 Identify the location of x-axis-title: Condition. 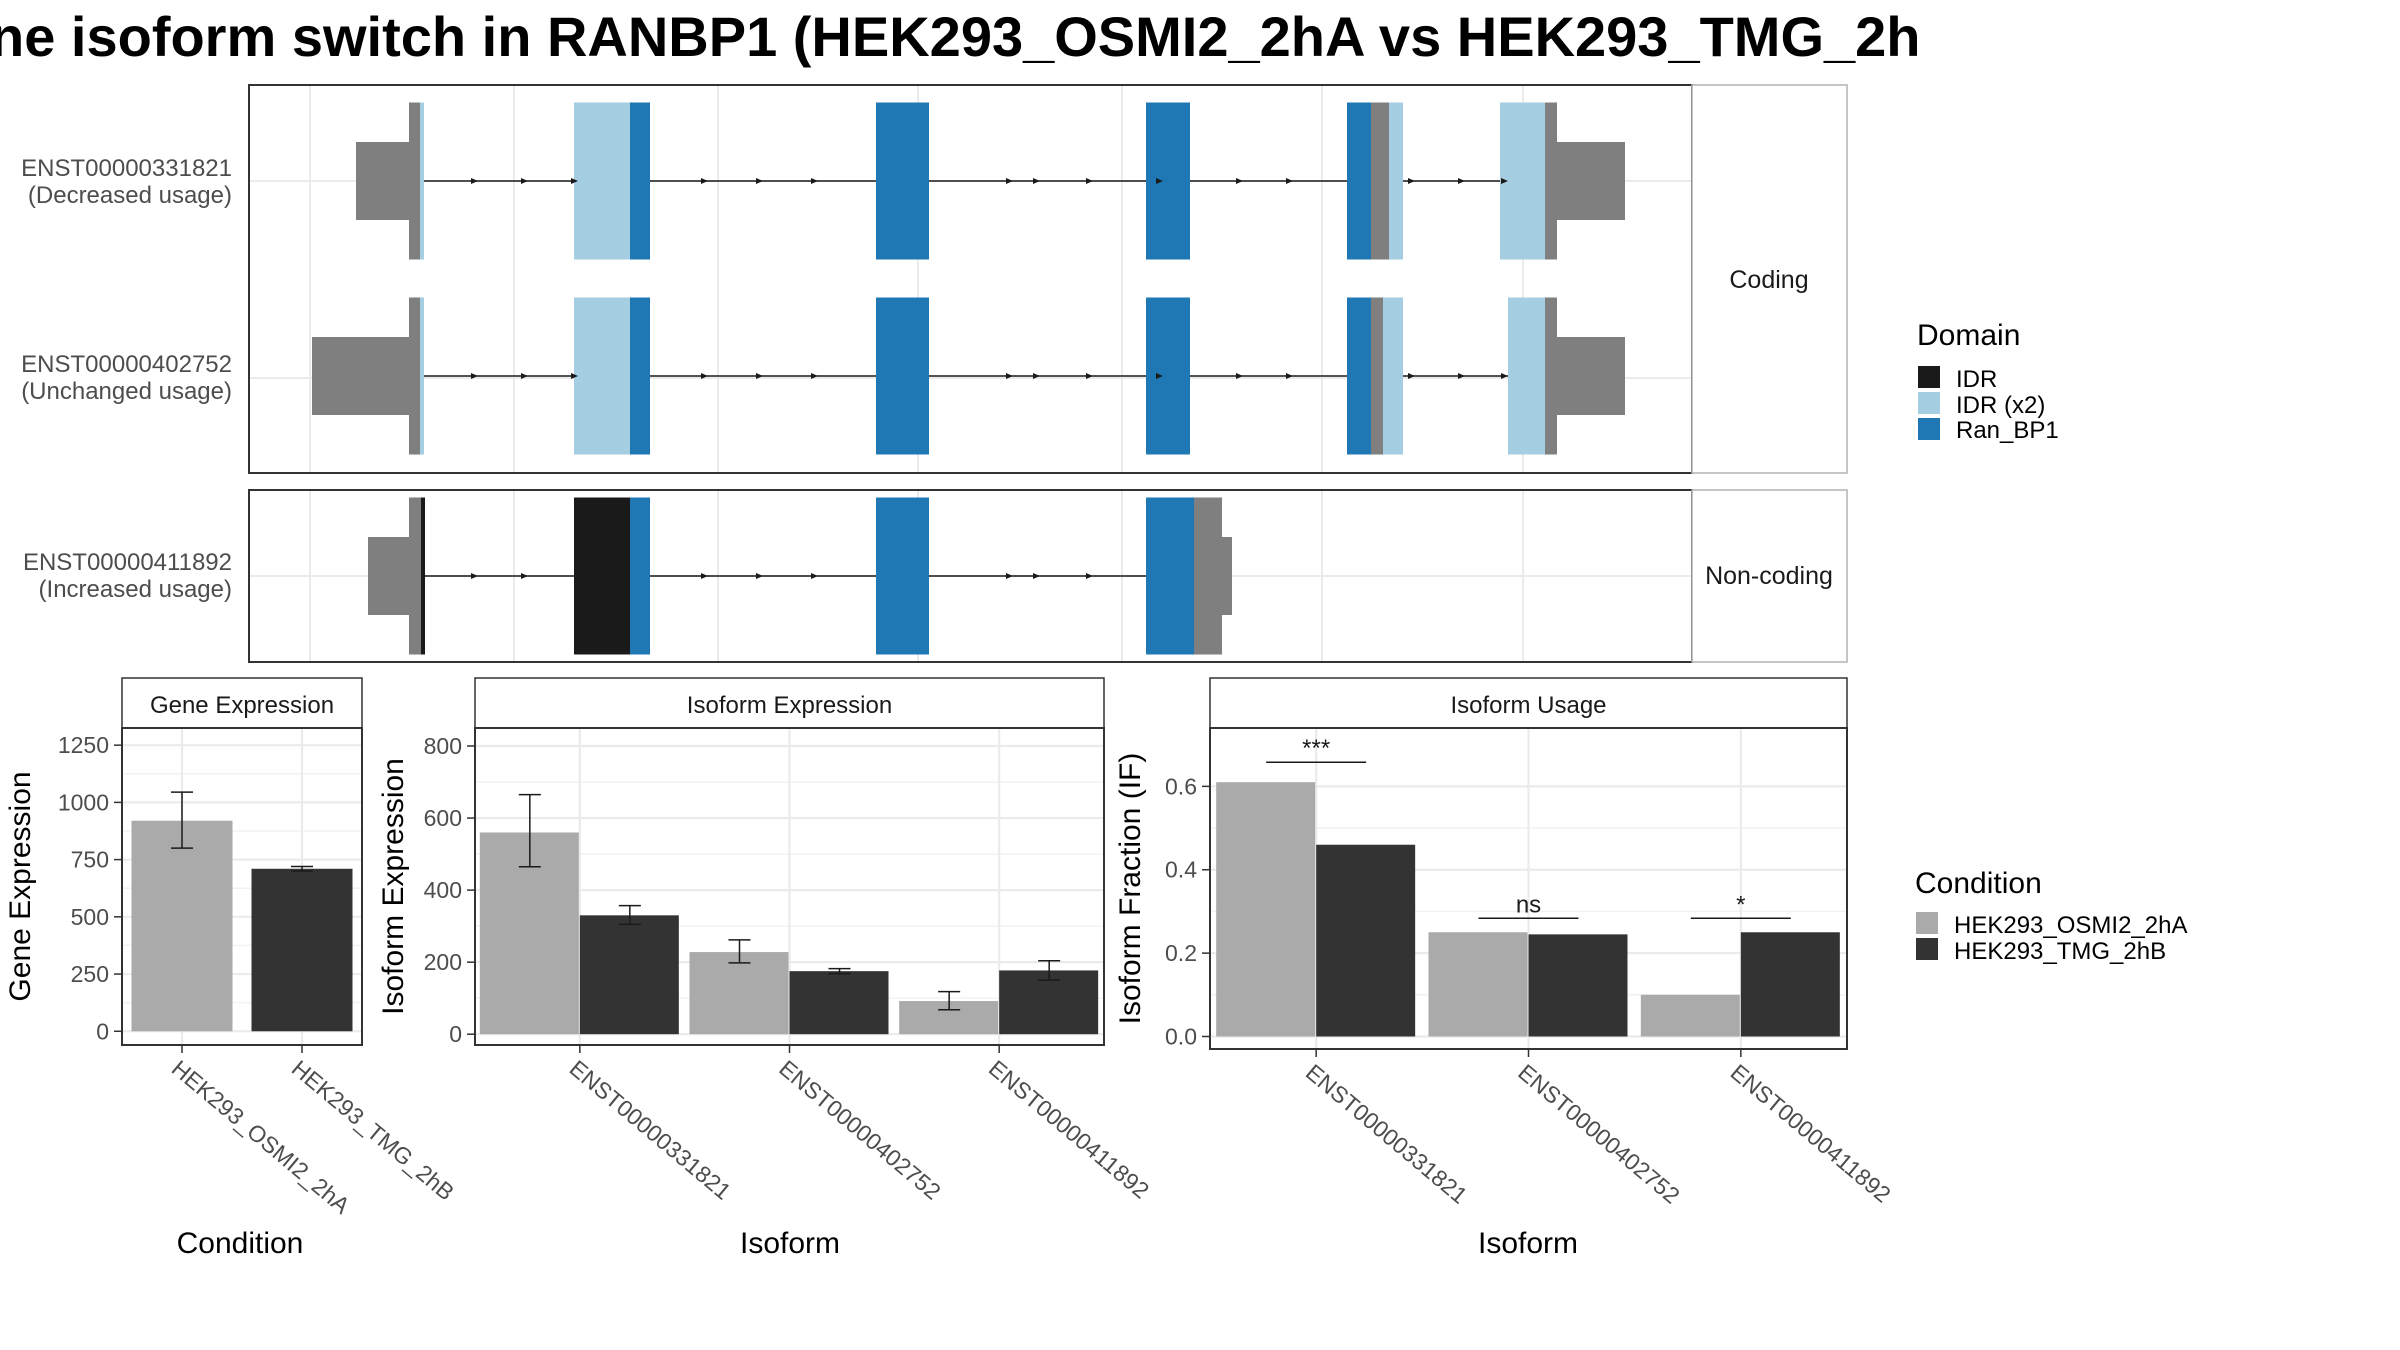
(240, 1243).